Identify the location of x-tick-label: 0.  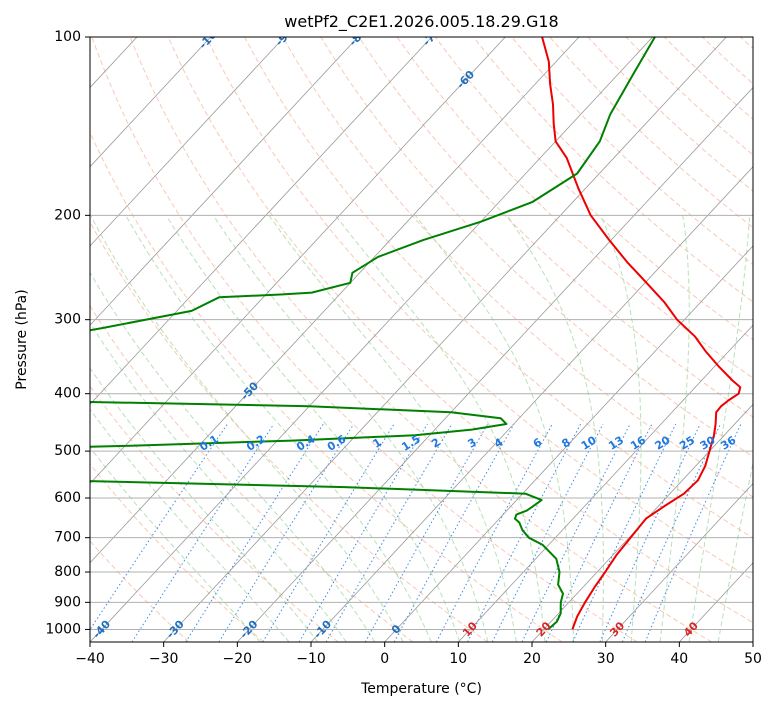
(384, 659).